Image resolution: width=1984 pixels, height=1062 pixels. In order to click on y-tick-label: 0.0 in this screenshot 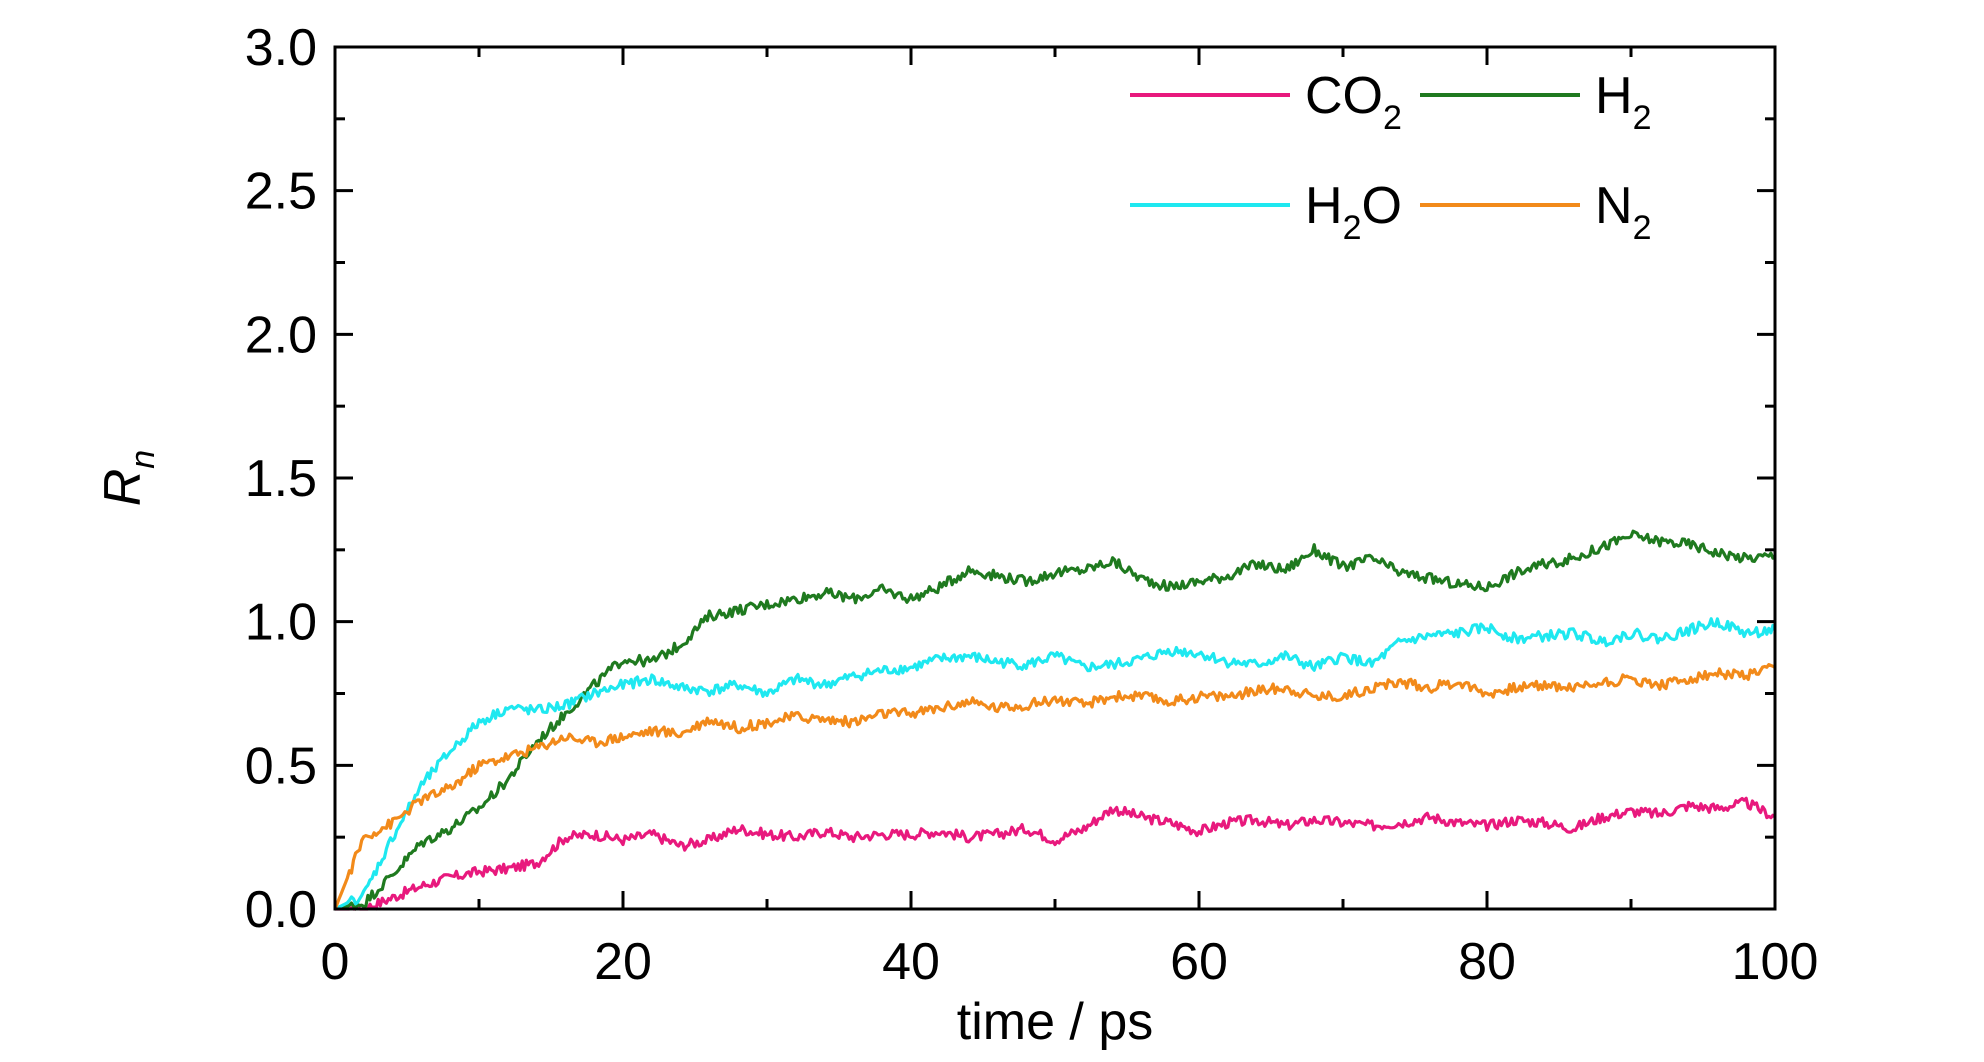, I will do `click(281, 910)`.